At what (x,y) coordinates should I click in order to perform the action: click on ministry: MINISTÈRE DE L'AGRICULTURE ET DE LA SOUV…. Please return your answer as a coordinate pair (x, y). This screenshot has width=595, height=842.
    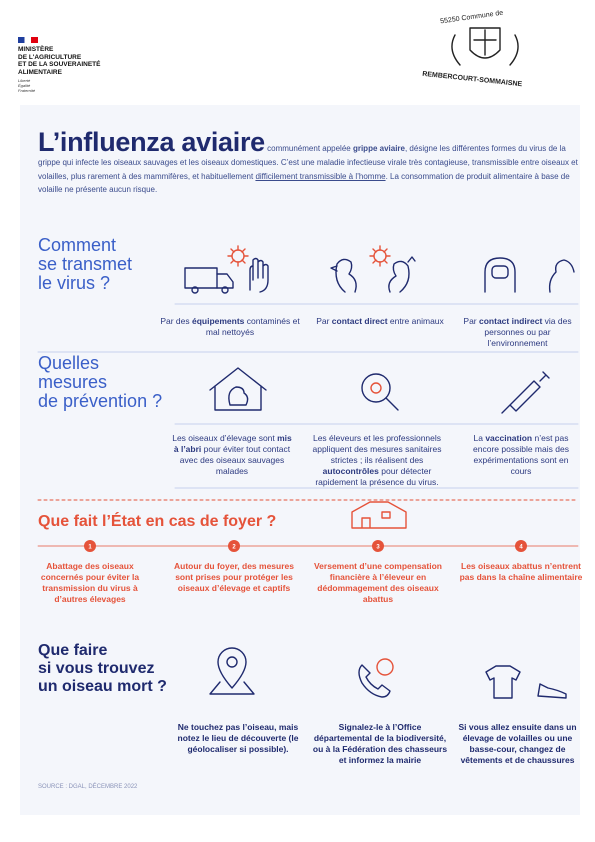
    Looking at the image, I should click on (78, 61).